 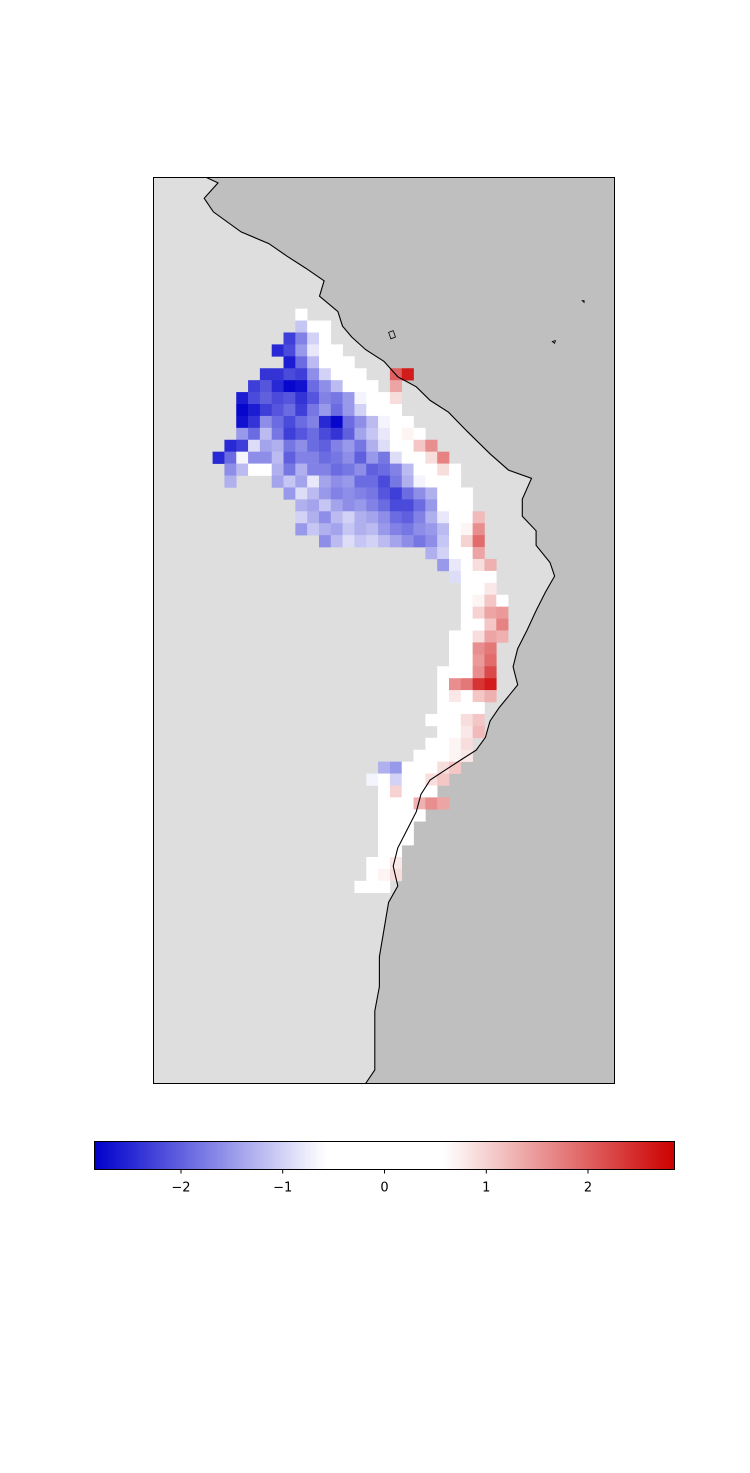 I want to click on colorbar-tick-label: 2, so click(x=588, y=1188).